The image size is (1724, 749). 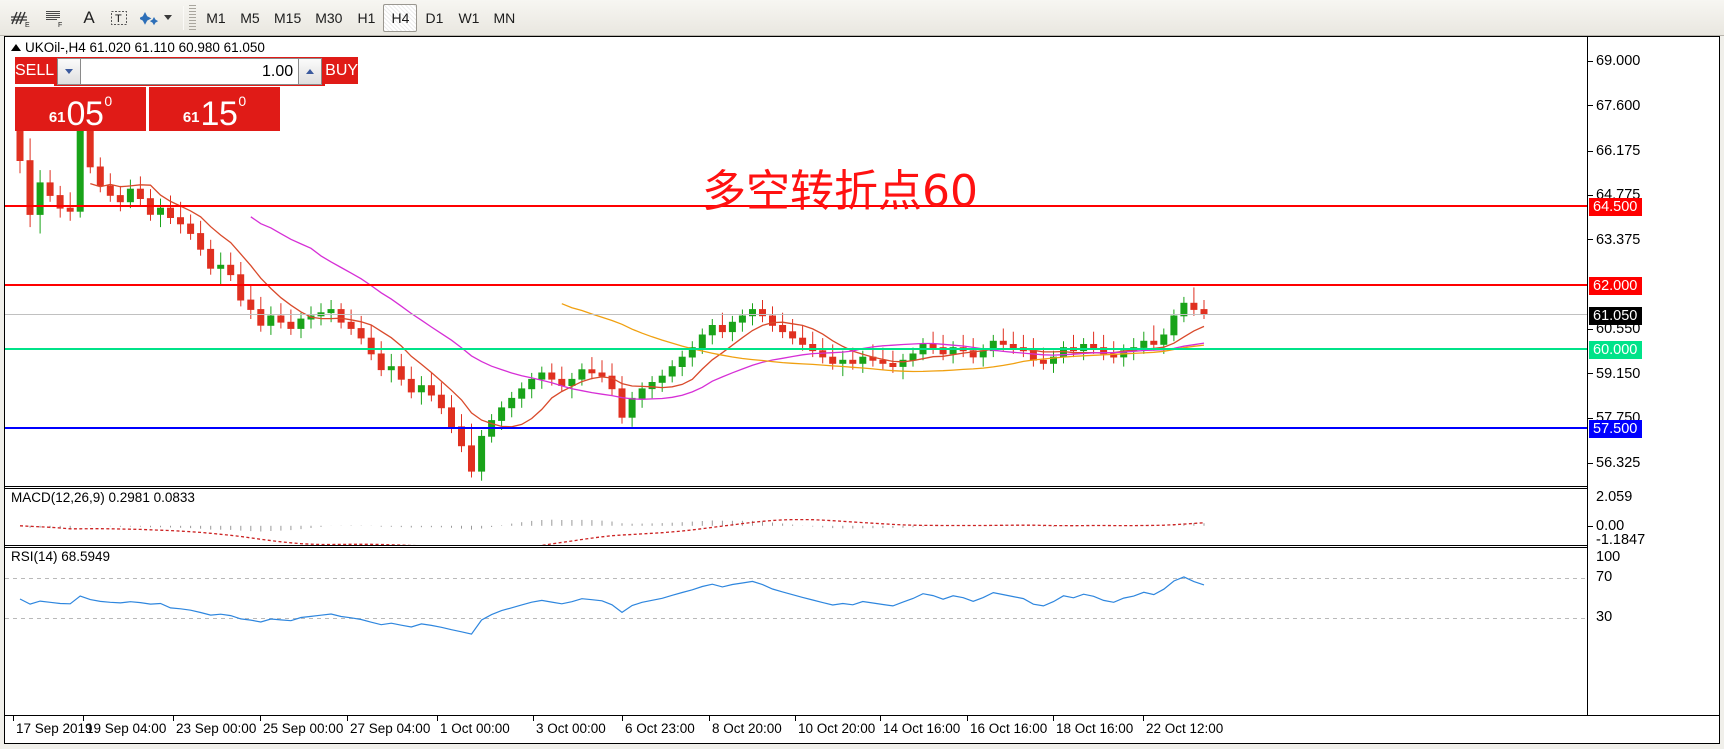 What do you see at coordinates (862, 18) in the screenshot?
I see `main-toolbar: E F A T` at bounding box center [862, 18].